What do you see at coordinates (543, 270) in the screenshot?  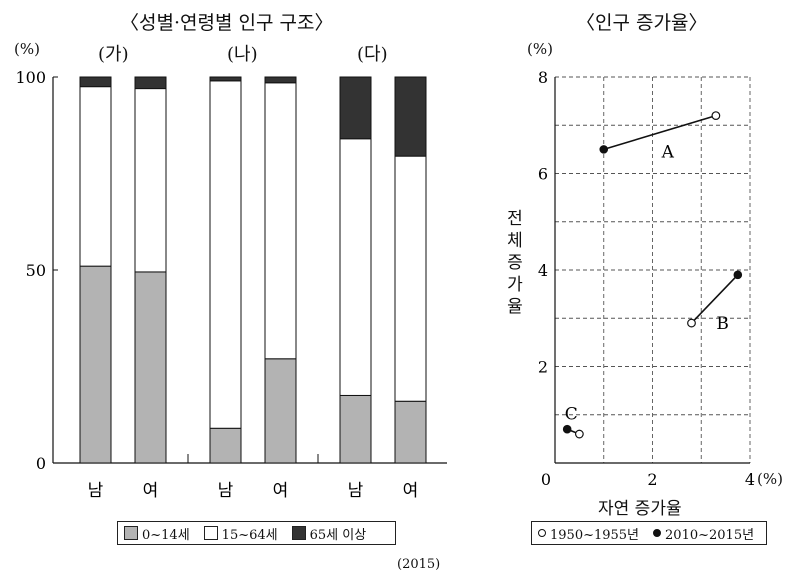 I see `right-y-tick-label: 4` at bounding box center [543, 270].